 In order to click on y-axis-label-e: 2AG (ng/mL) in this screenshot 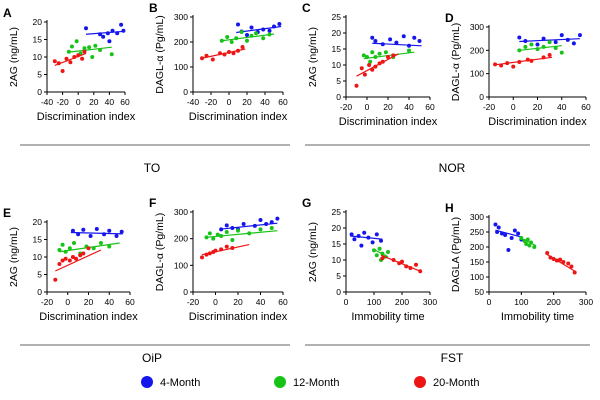, I will do `click(14, 257)`.